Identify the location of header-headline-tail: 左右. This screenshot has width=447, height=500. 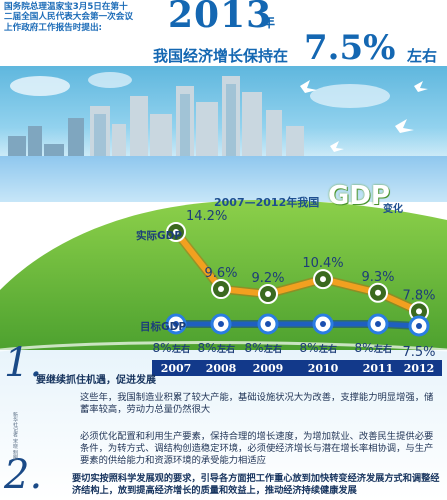
(422, 56).